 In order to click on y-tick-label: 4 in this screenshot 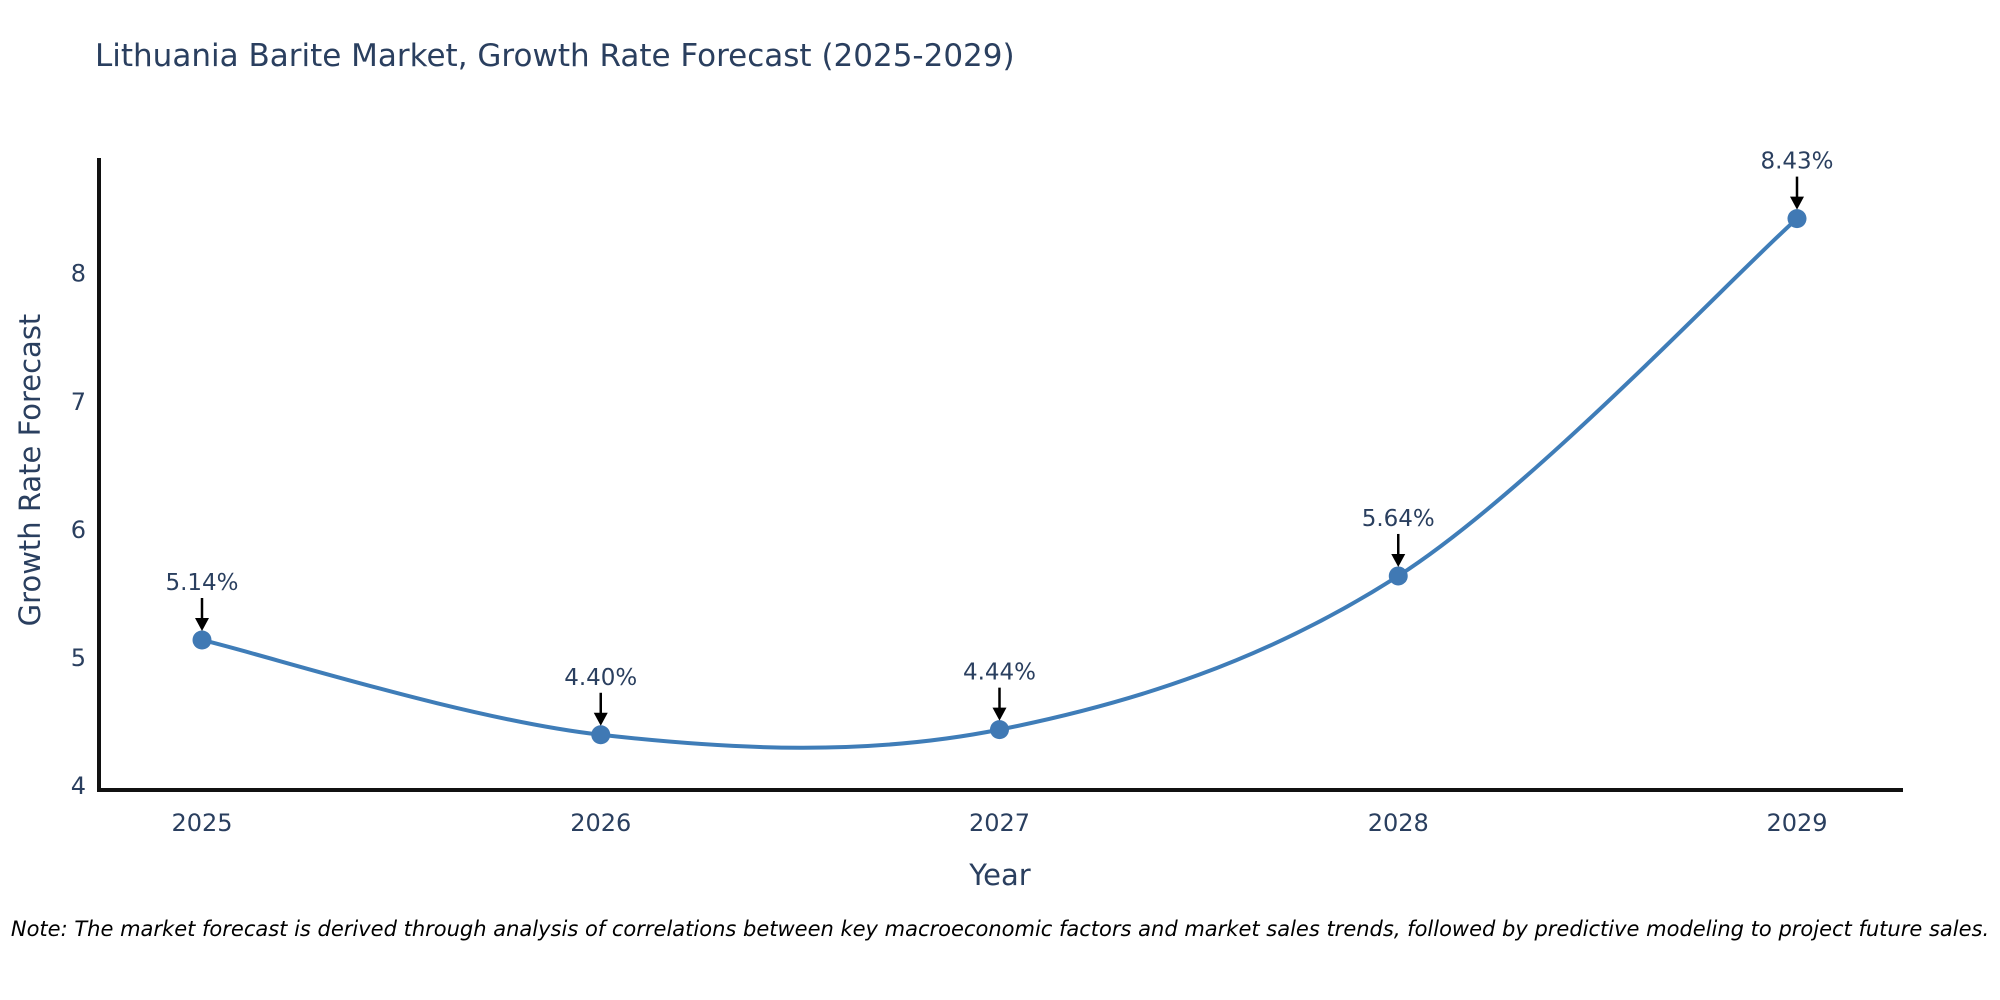, I will do `click(78, 786)`.